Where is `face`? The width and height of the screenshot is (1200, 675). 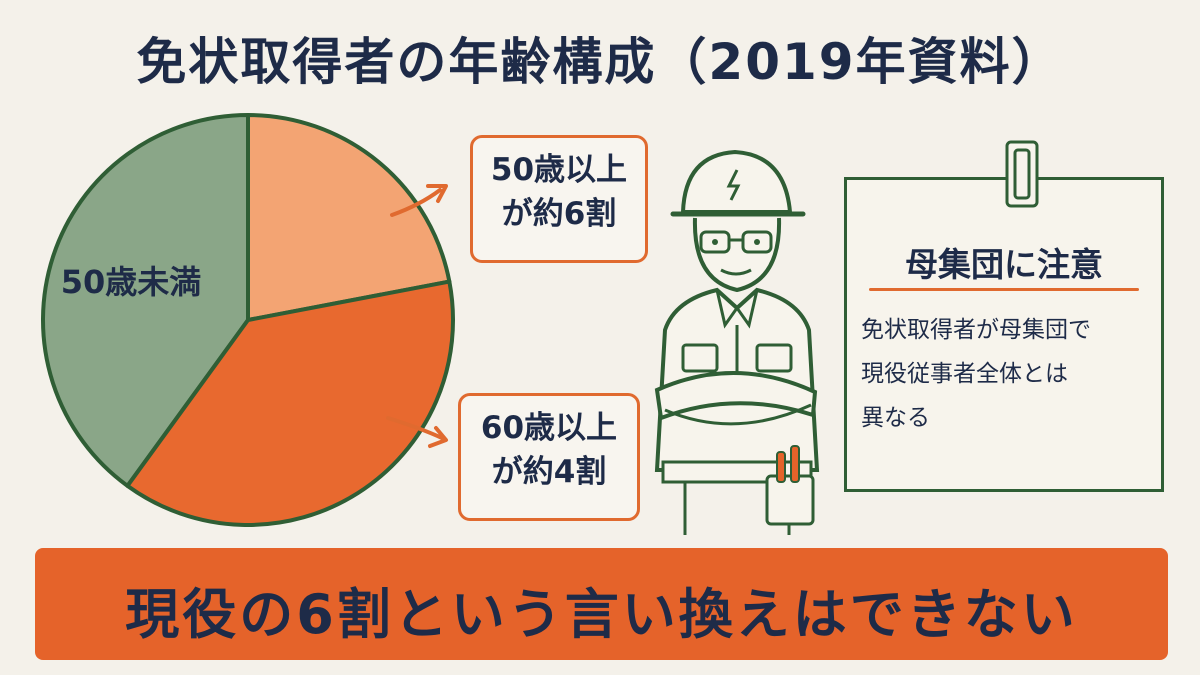
face is located at coordinates (737, 255).